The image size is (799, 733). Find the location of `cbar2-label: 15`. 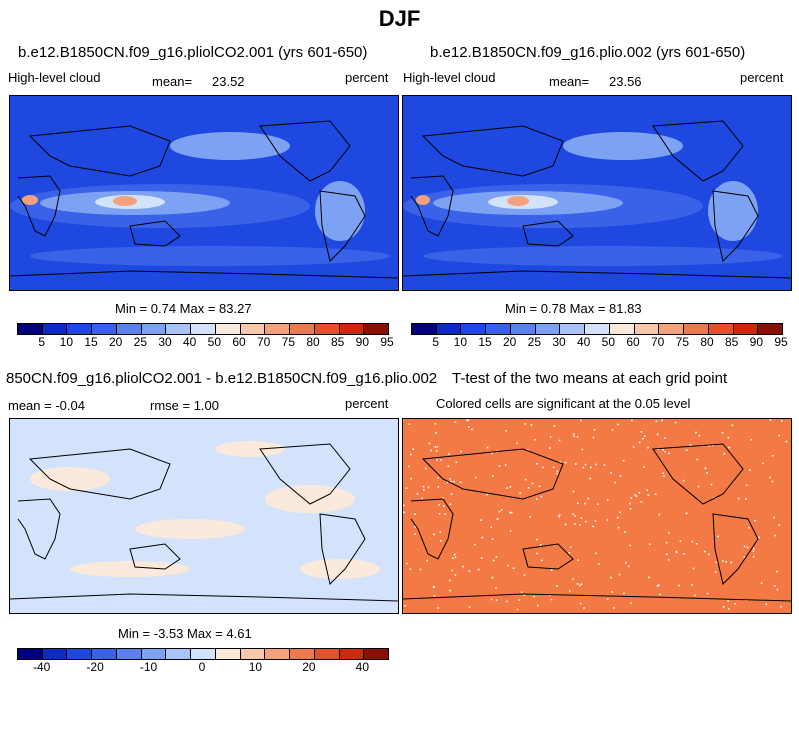

cbar2-label: 15 is located at coordinates (485, 342).